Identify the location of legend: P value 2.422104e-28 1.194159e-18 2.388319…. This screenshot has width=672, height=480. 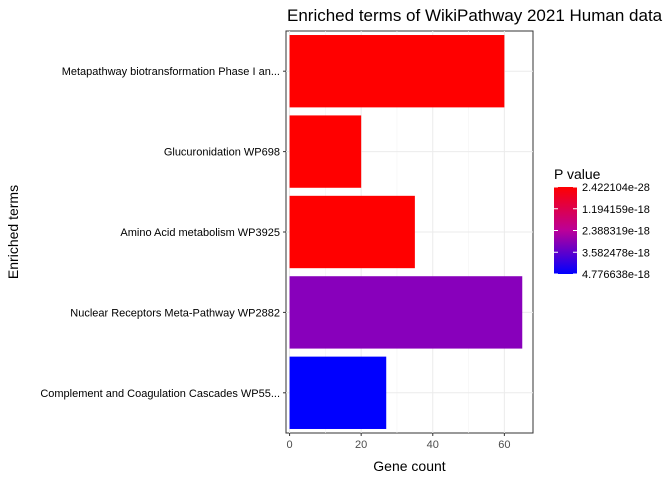
(602, 223).